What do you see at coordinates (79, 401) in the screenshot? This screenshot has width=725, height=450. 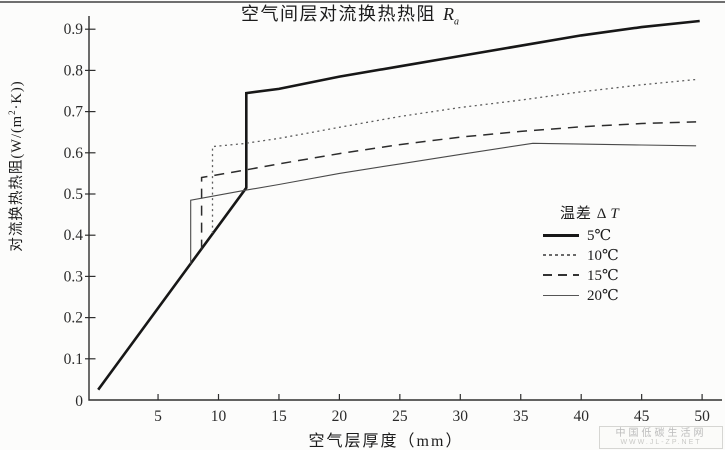 I see `y-tick-label: 0` at bounding box center [79, 401].